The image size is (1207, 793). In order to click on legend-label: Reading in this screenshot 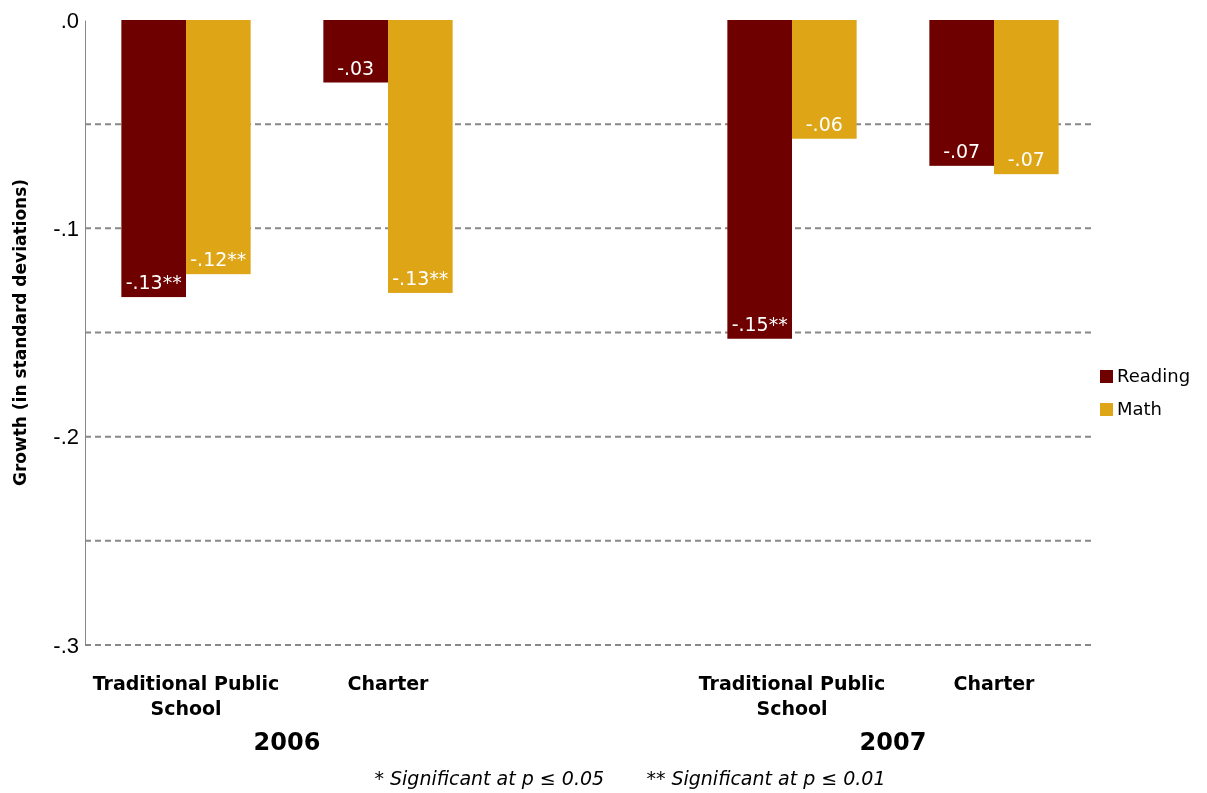, I will do `click(1154, 375)`.